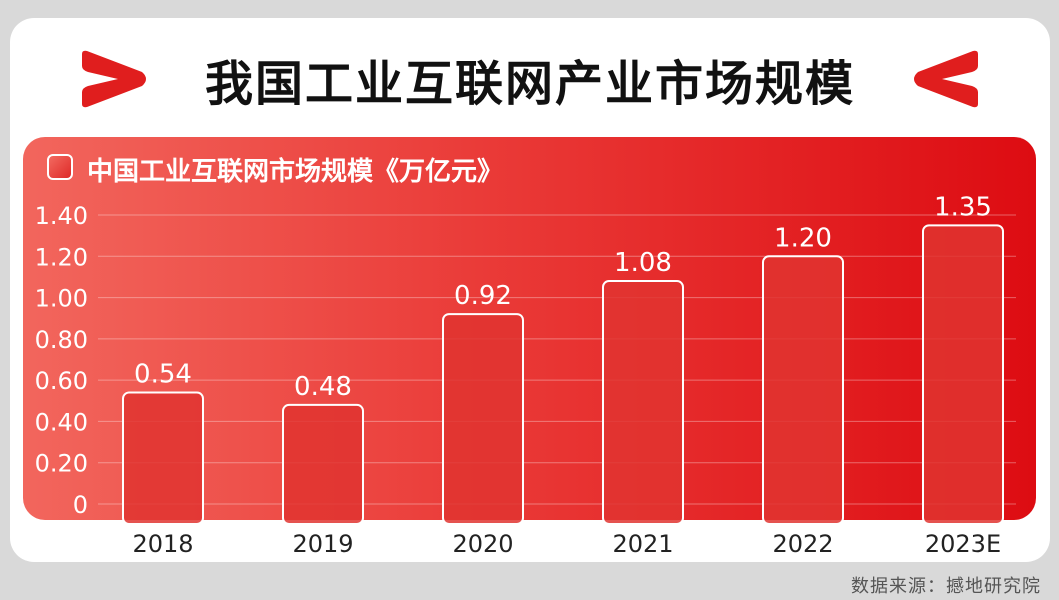  Describe the element at coordinates (963, 207) in the screenshot. I see `data-label: 1.35` at that location.